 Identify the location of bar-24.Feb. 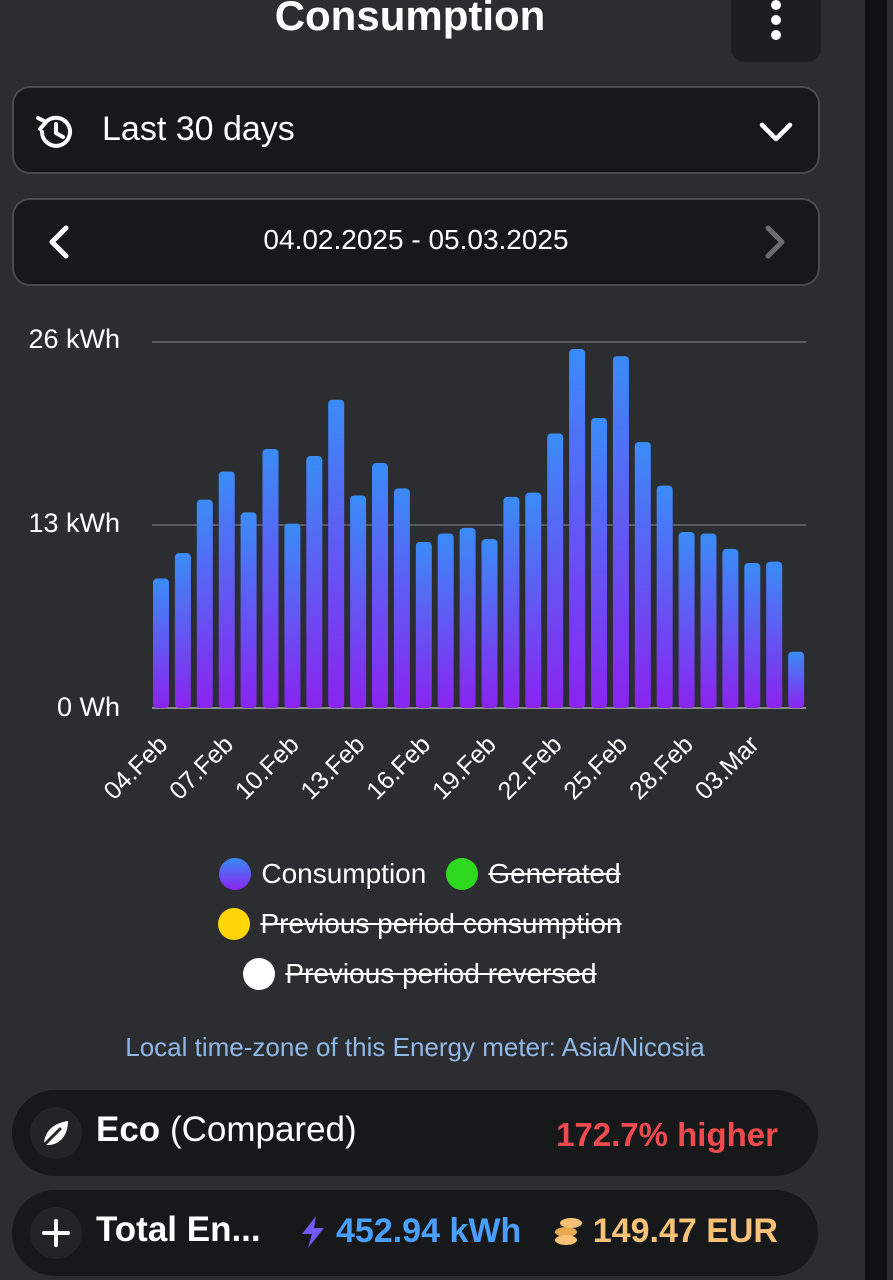
(599, 563).